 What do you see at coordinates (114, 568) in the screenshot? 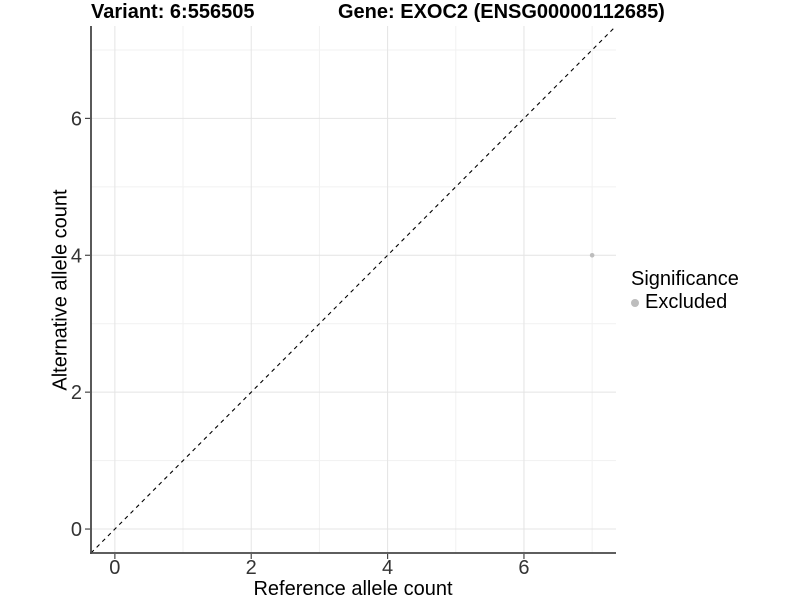
I see `x-tick-label: 0` at bounding box center [114, 568].